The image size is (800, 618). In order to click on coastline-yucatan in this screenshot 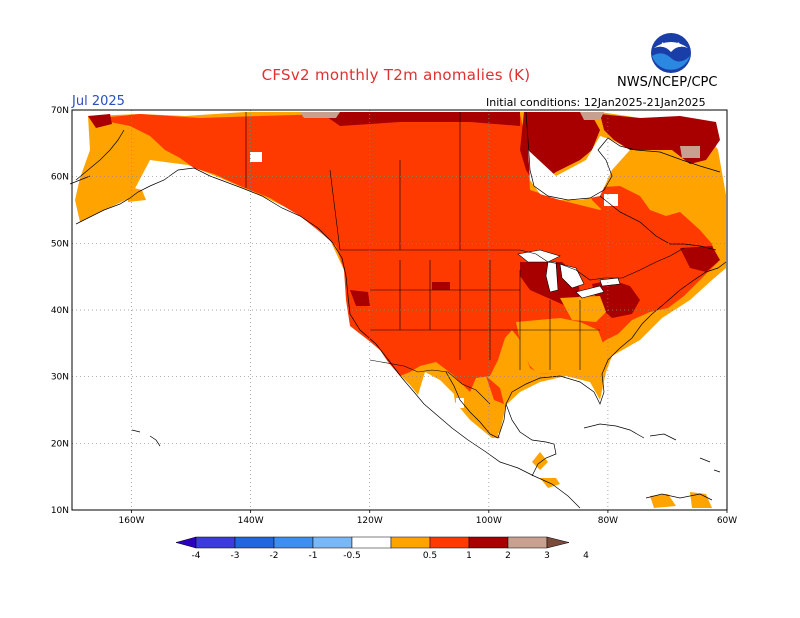, I will do `click(531, 440)`.